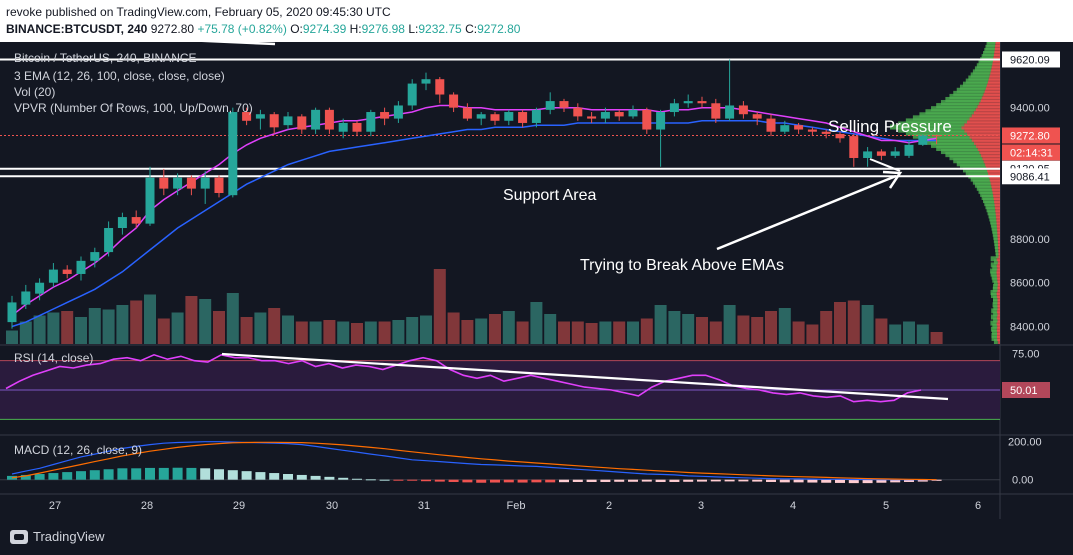  Describe the element at coordinates (34, 92) in the screenshot. I see `indicator-legend: Vol (20)` at that location.